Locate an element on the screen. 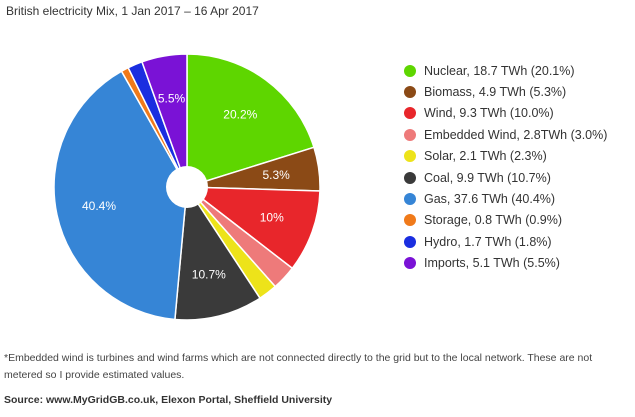 The height and width of the screenshot is (417, 635). slice-label-2: 10% is located at coordinates (272, 217).